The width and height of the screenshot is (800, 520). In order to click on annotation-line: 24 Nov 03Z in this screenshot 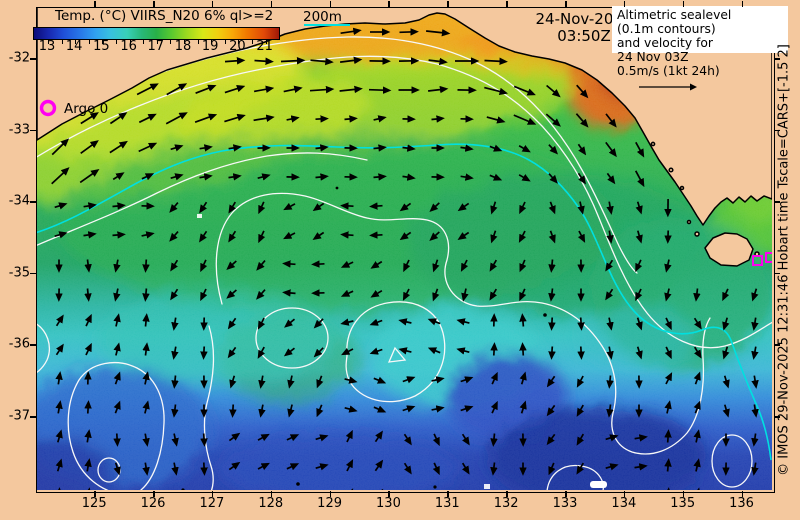, I will do `click(653, 57)`.